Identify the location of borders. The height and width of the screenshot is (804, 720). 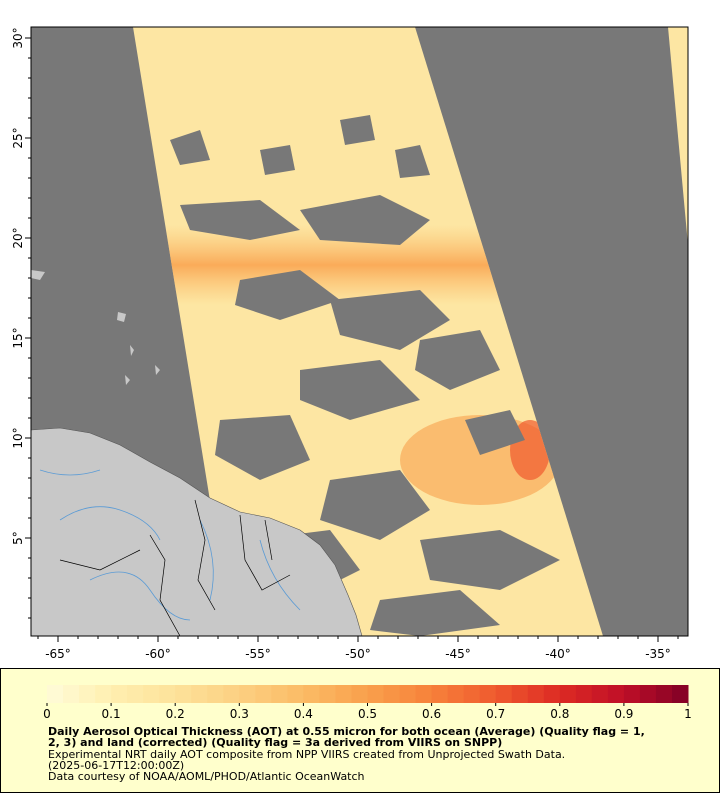
(175, 568).